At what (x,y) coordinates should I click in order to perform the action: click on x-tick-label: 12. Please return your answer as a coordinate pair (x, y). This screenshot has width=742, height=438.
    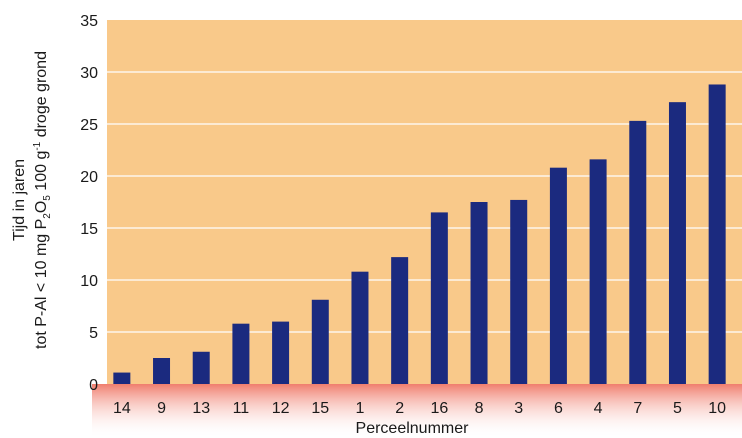
    Looking at the image, I should click on (281, 408).